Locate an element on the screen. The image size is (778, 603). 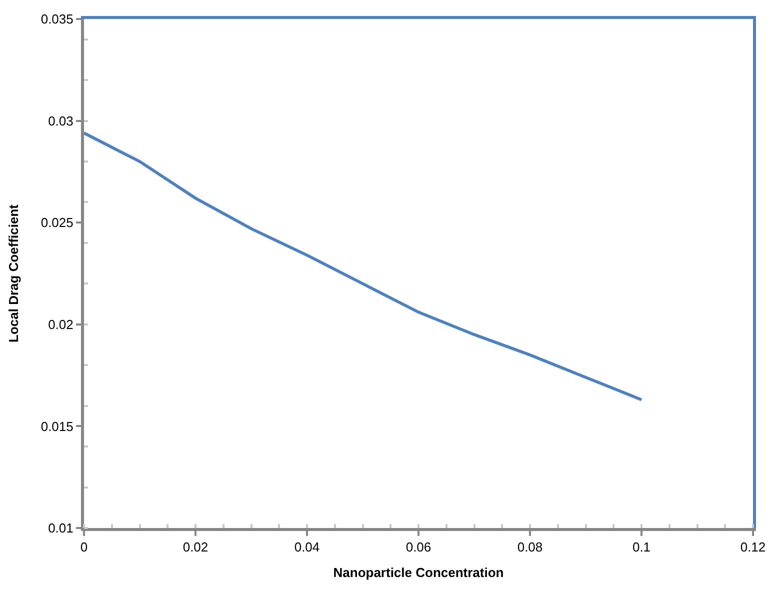
x-tick-label: 0.12 is located at coordinates (753, 547).